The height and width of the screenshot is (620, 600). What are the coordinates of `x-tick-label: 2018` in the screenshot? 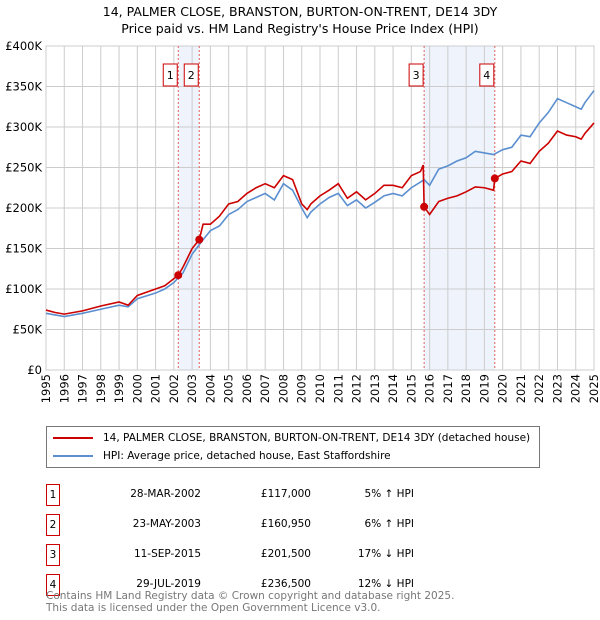 It's located at (466, 388).